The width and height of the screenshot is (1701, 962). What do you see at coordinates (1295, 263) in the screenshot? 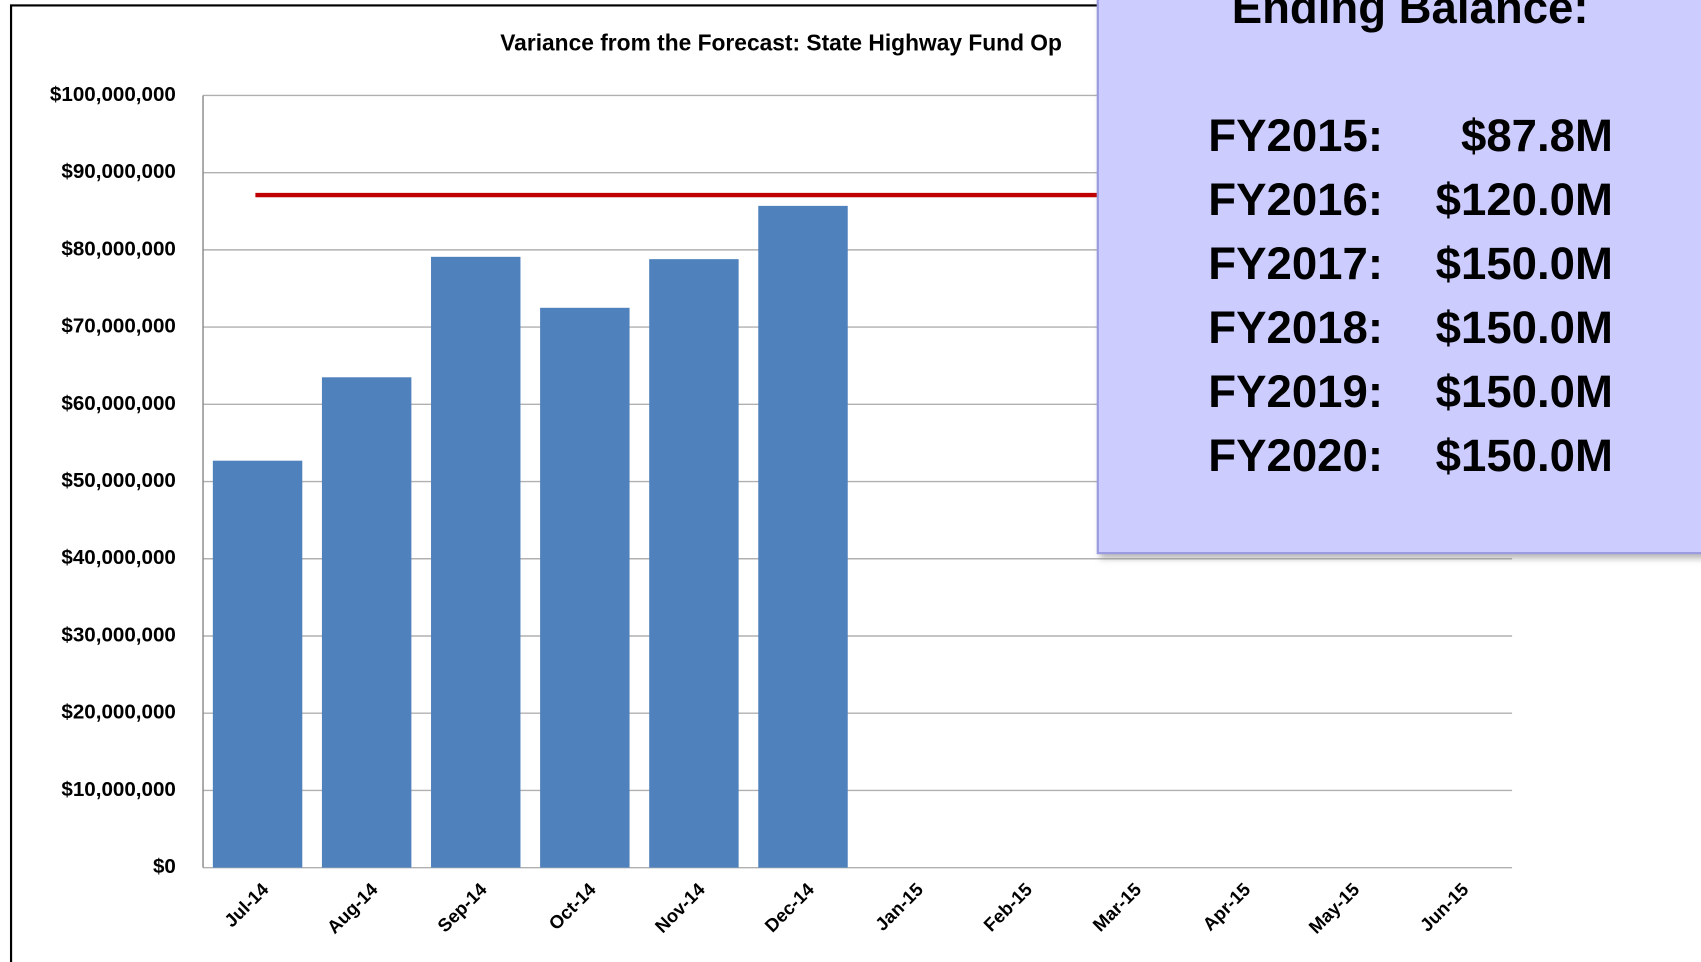
I see `overlay-year: FY2017:` at bounding box center [1295, 263].